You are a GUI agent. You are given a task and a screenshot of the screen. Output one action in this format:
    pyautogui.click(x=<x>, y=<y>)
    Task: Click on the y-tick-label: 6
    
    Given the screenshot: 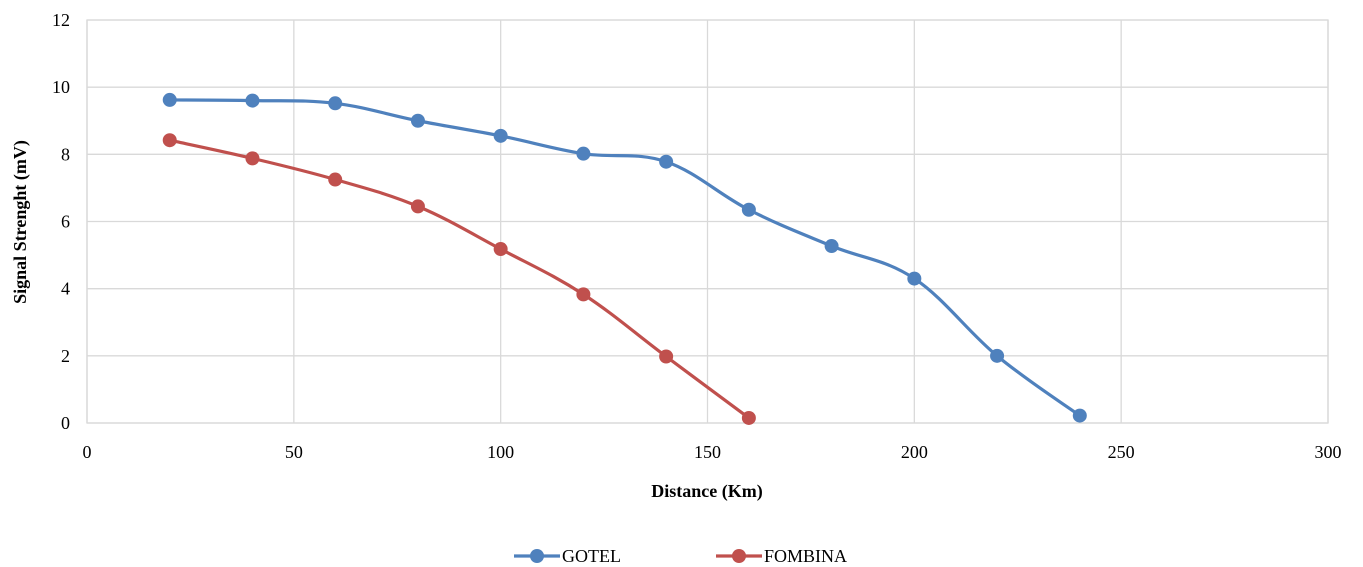 What is the action you would take?
    pyautogui.click(x=65, y=222)
    